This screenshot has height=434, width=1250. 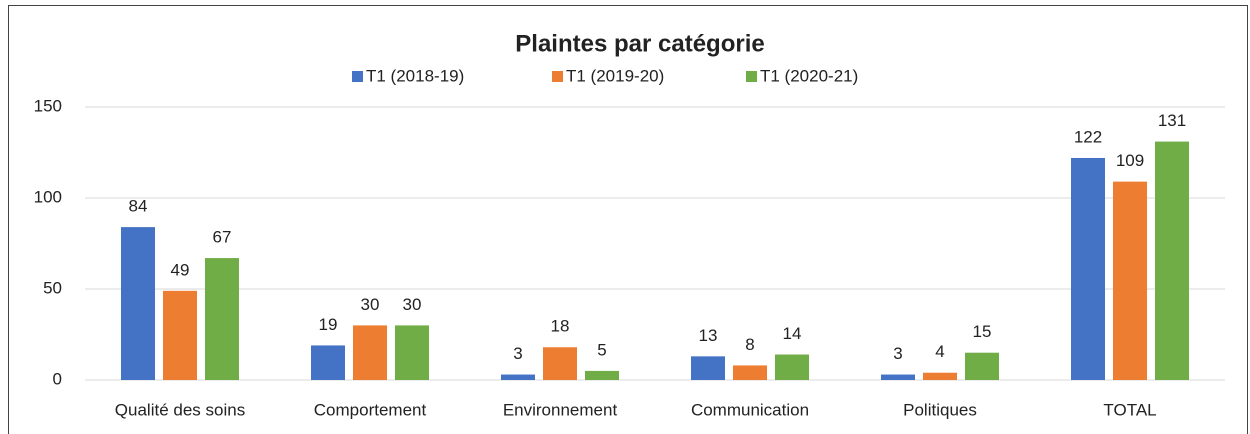 I want to click on y-tick-label: 0, so click(x=57, y=378).